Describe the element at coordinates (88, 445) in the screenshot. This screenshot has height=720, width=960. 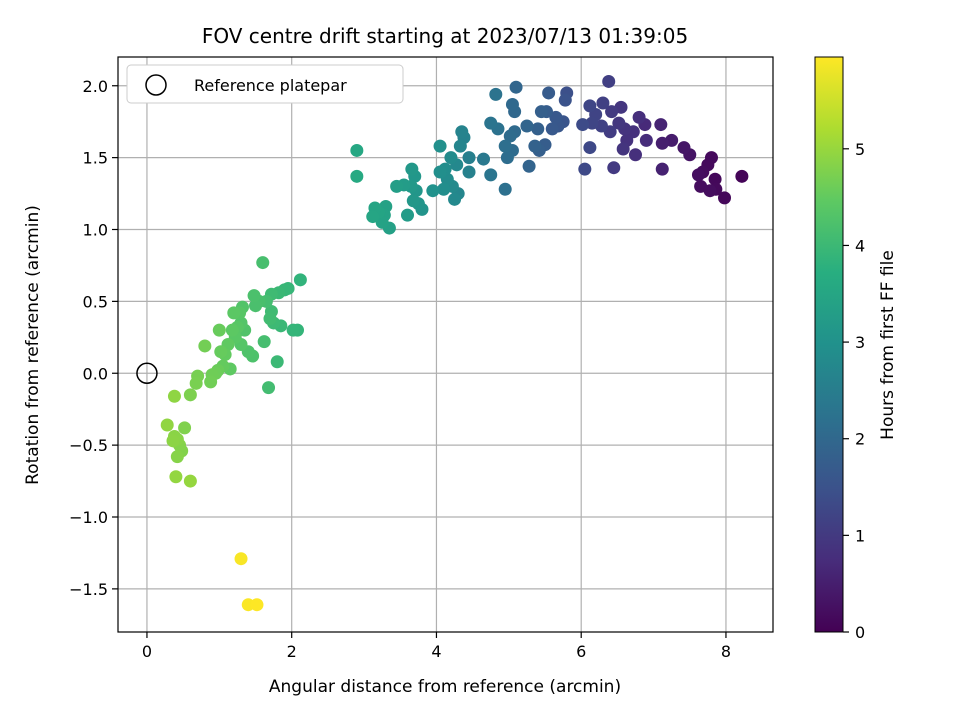
I see `y-tick-label: −0.5` at that location.